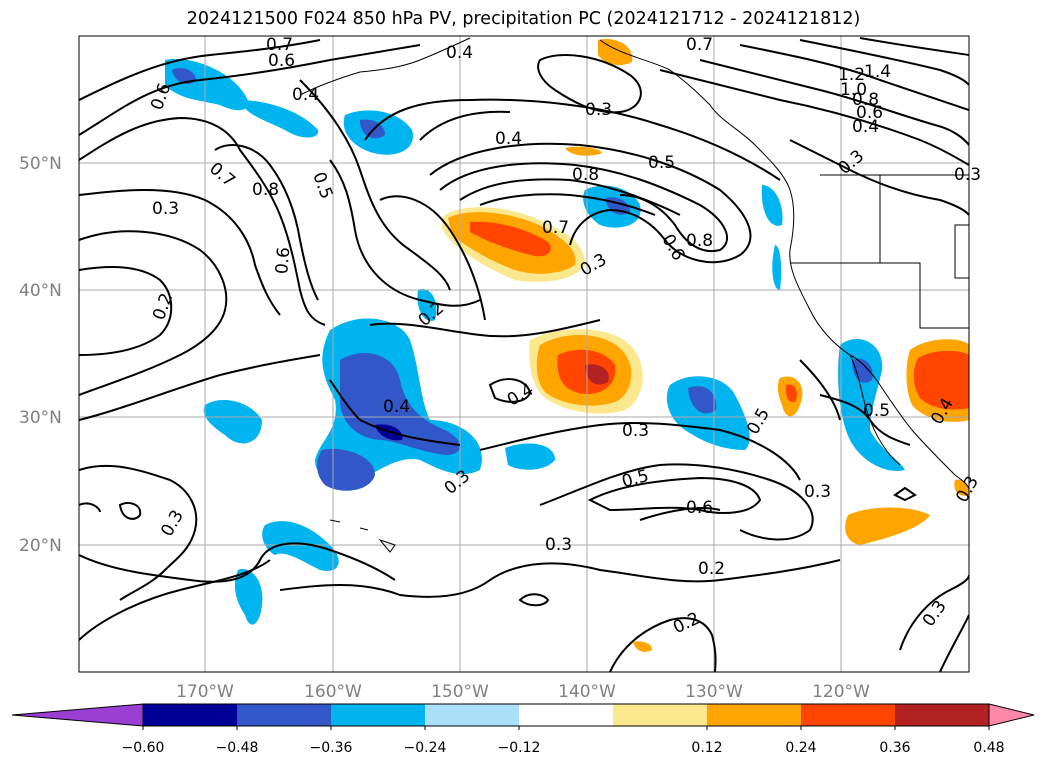 The image size is (1047, 765). I want to click on colorbar-outline, so click(566, 715).